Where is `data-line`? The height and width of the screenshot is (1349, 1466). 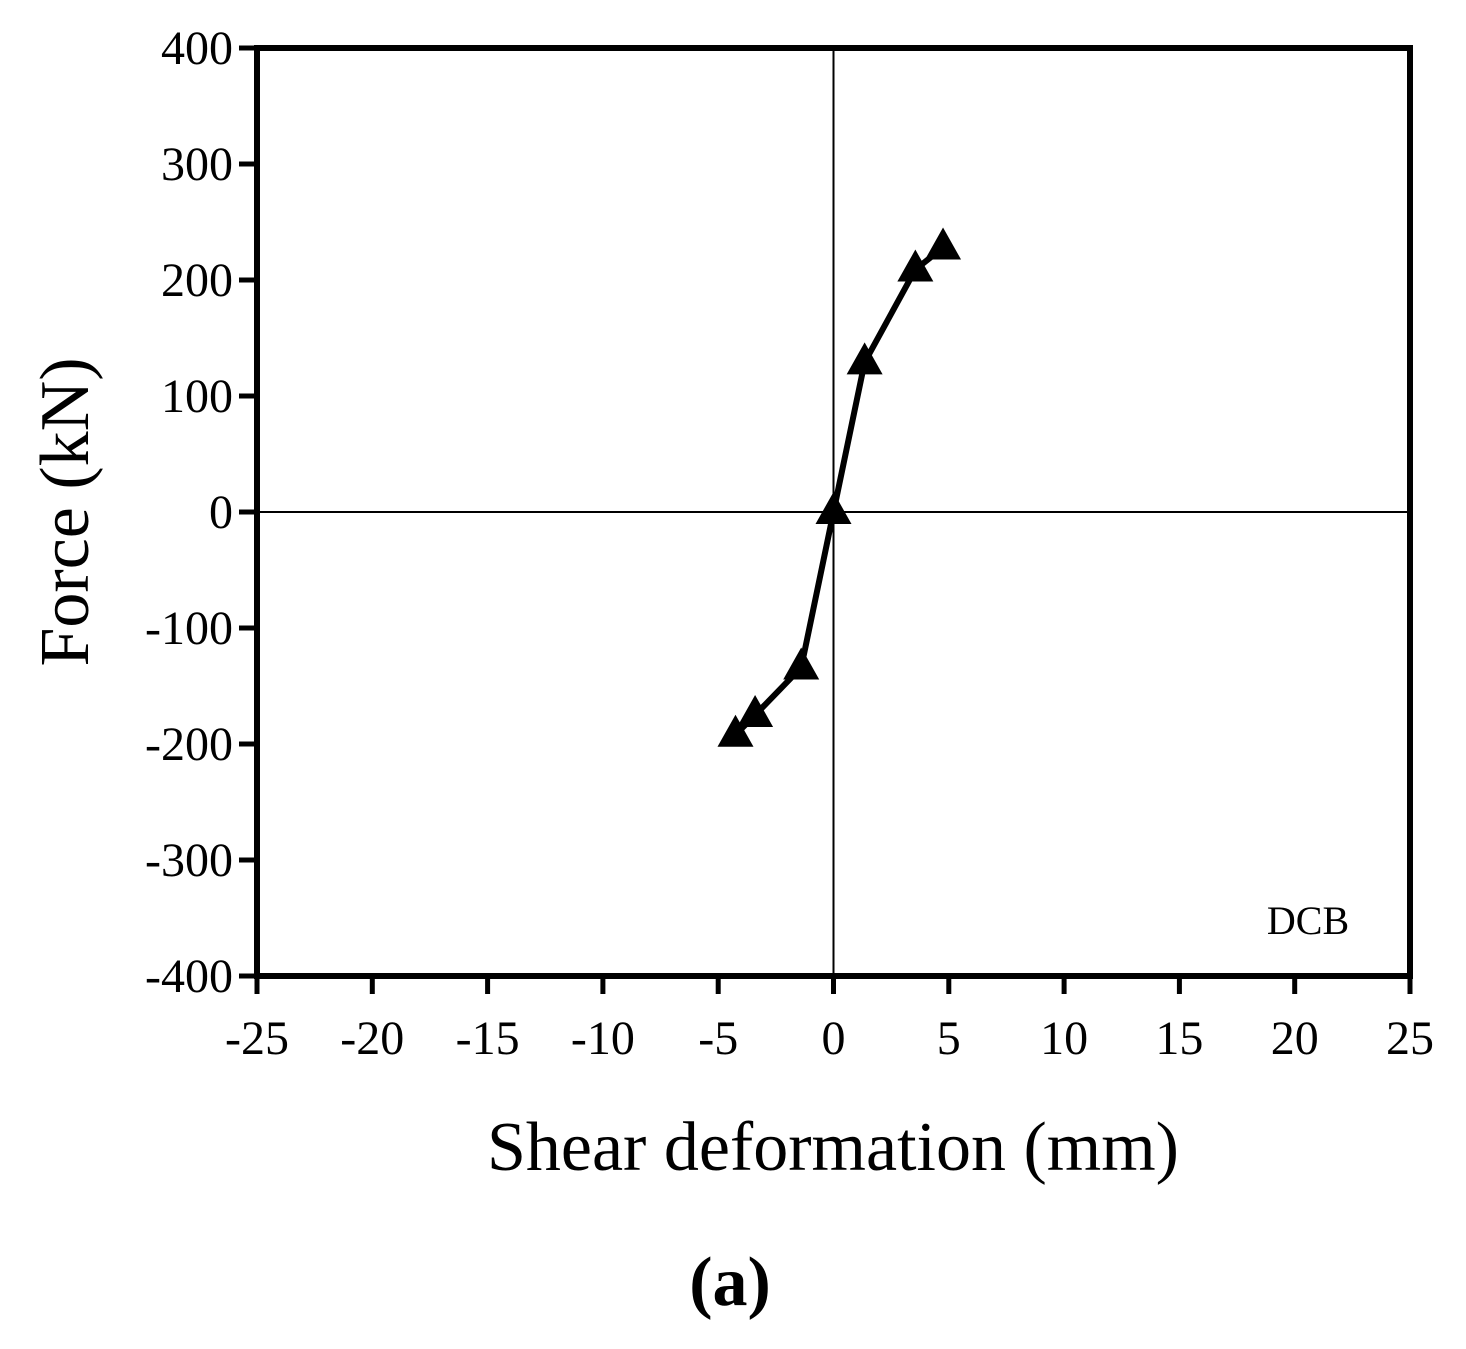
data-line is located at coordinates (839, 491).